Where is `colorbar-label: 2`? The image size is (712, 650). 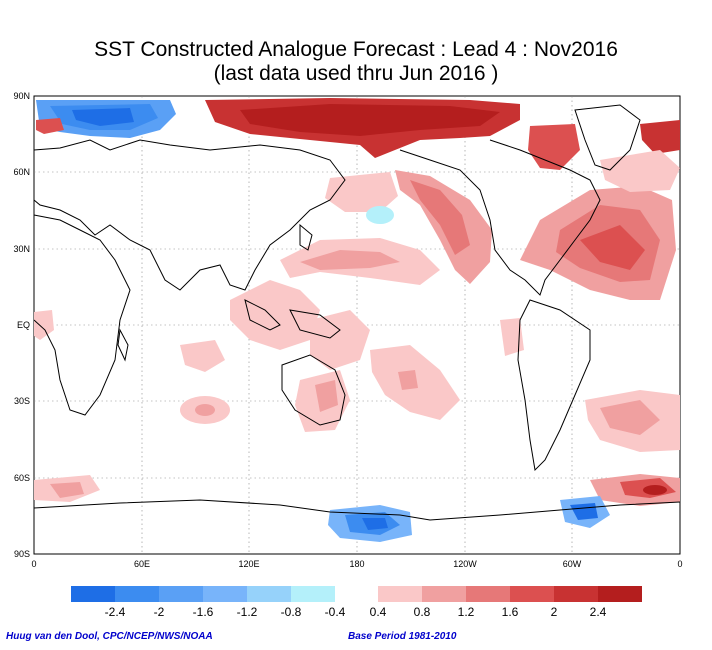 colorbar-label: 2 is located at coordinates (554, 612).